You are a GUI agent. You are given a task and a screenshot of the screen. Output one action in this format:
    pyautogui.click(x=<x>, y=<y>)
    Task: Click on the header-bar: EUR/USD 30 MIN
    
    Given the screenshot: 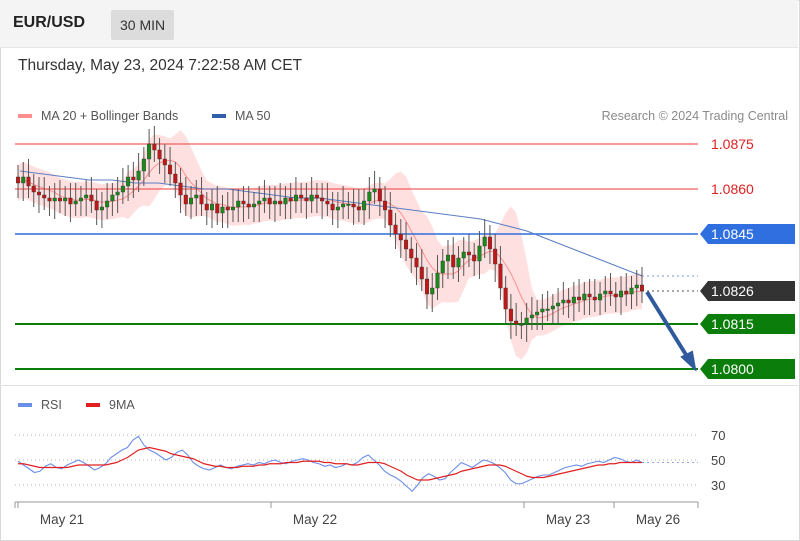 What is the action you would take?
    pyautogui.click(x=399, y=24)
    